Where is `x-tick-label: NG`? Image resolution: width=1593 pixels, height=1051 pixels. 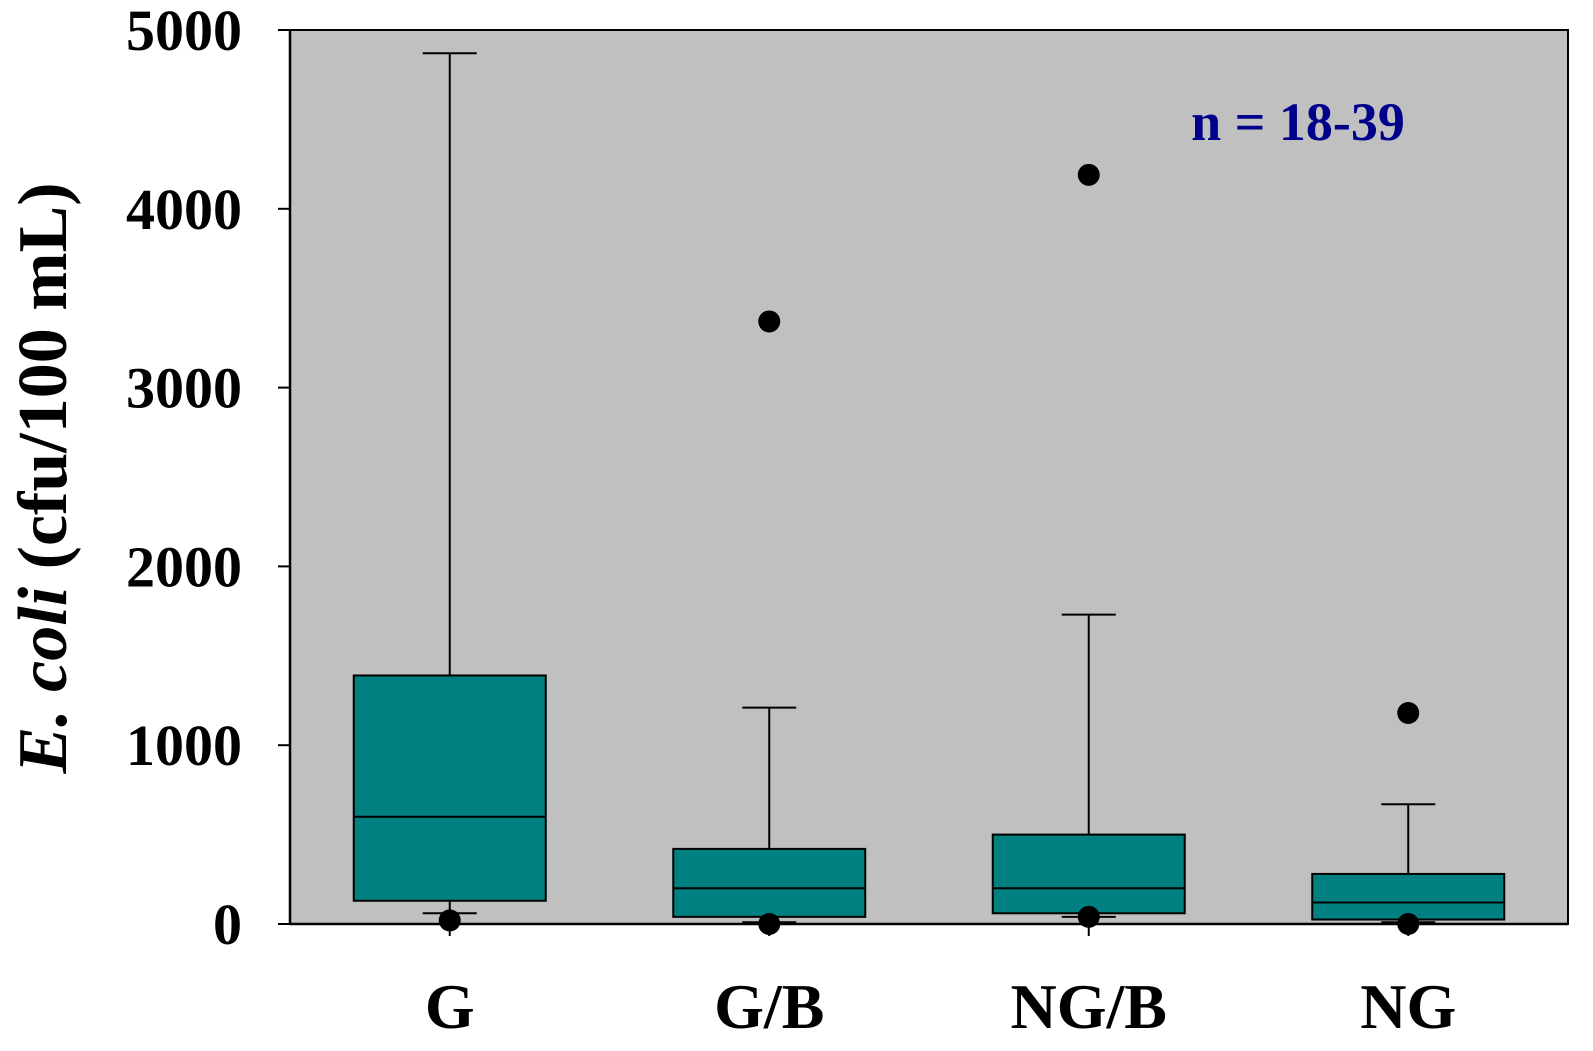
x-tick-label: NG is located at coordinates (1408, 1006).